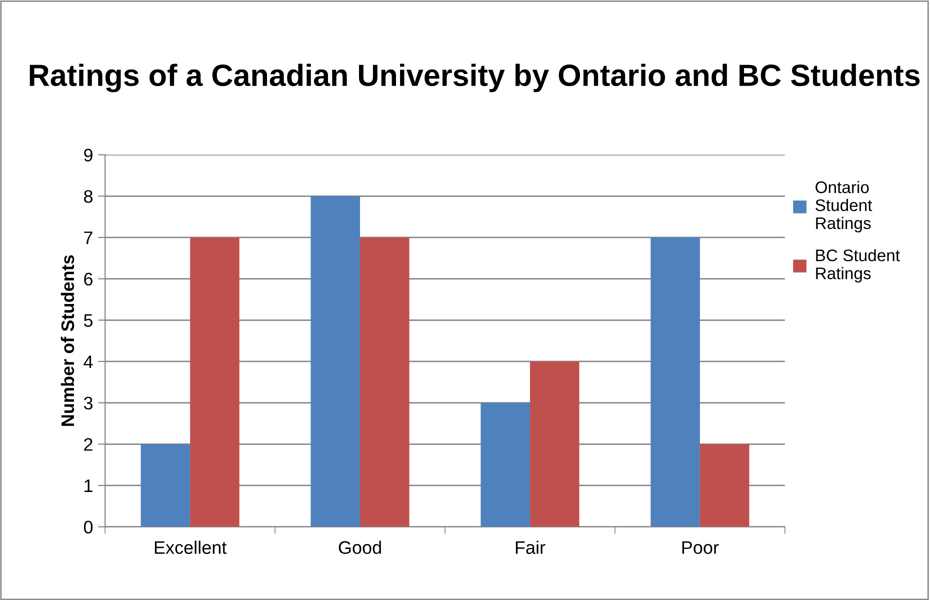 The height and width of the screenshot is (600, 930). I want to click on legend-label: Ontario Student Ratings, so click(844, 206).